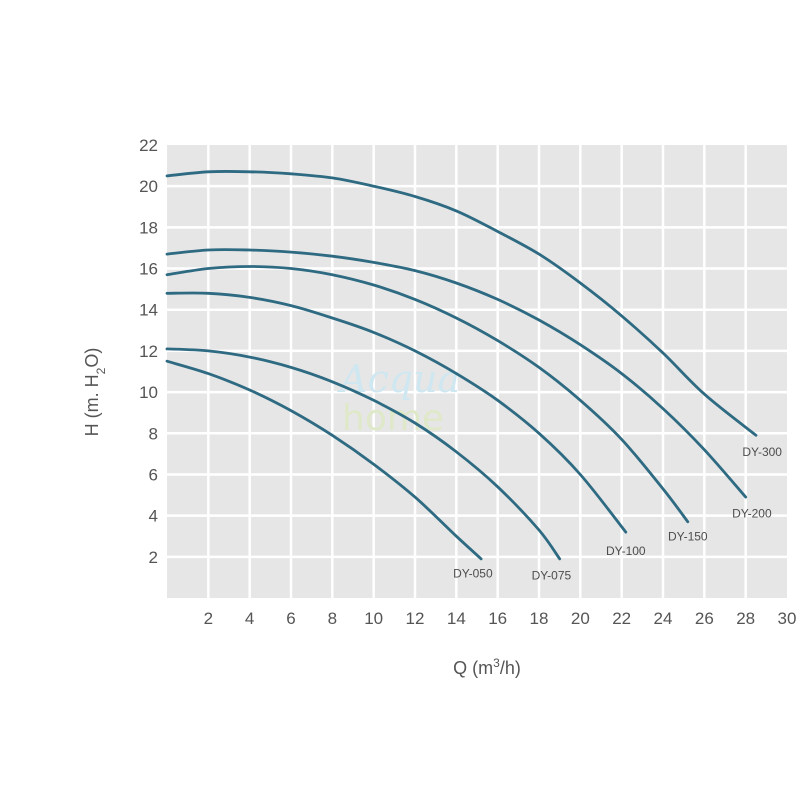 This screenshot has height=800, width=800. What do you see at coordinates (663, 618) in the screenshot?
I see `x-tick-label: 24` at bounding box center [663, 618].